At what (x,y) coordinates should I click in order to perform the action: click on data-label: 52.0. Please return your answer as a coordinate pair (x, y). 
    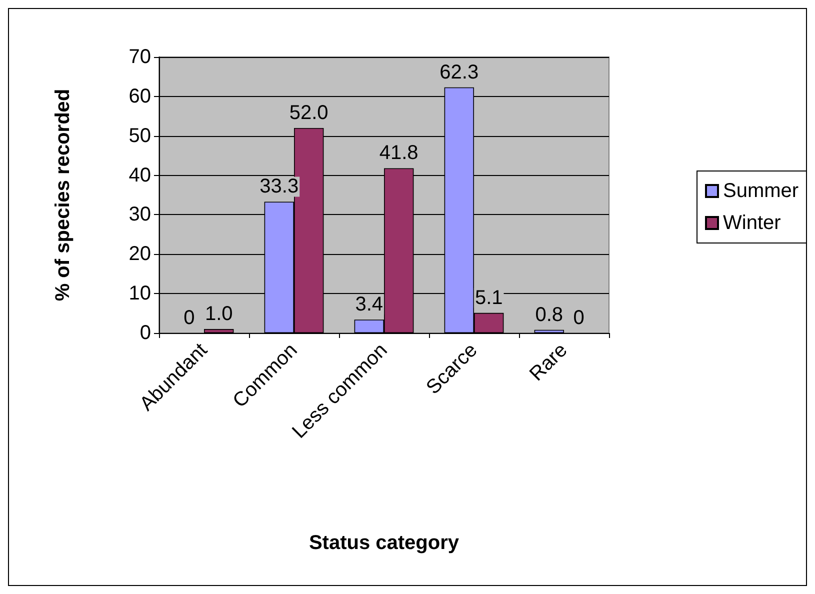
    Looking at the image, I should click on (308, 113).